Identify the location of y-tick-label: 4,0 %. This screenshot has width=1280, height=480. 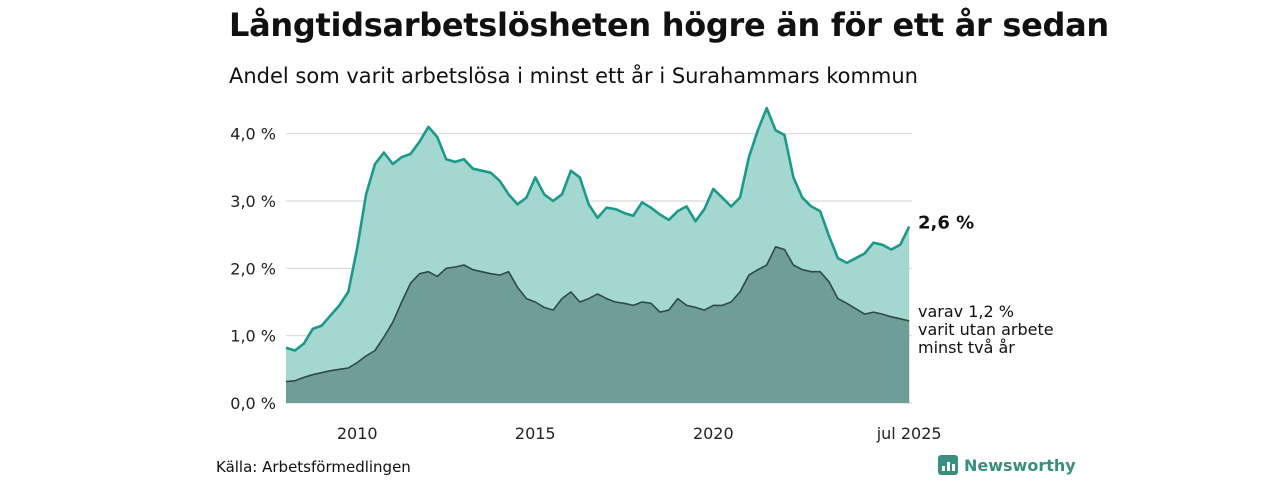
(253, 134).